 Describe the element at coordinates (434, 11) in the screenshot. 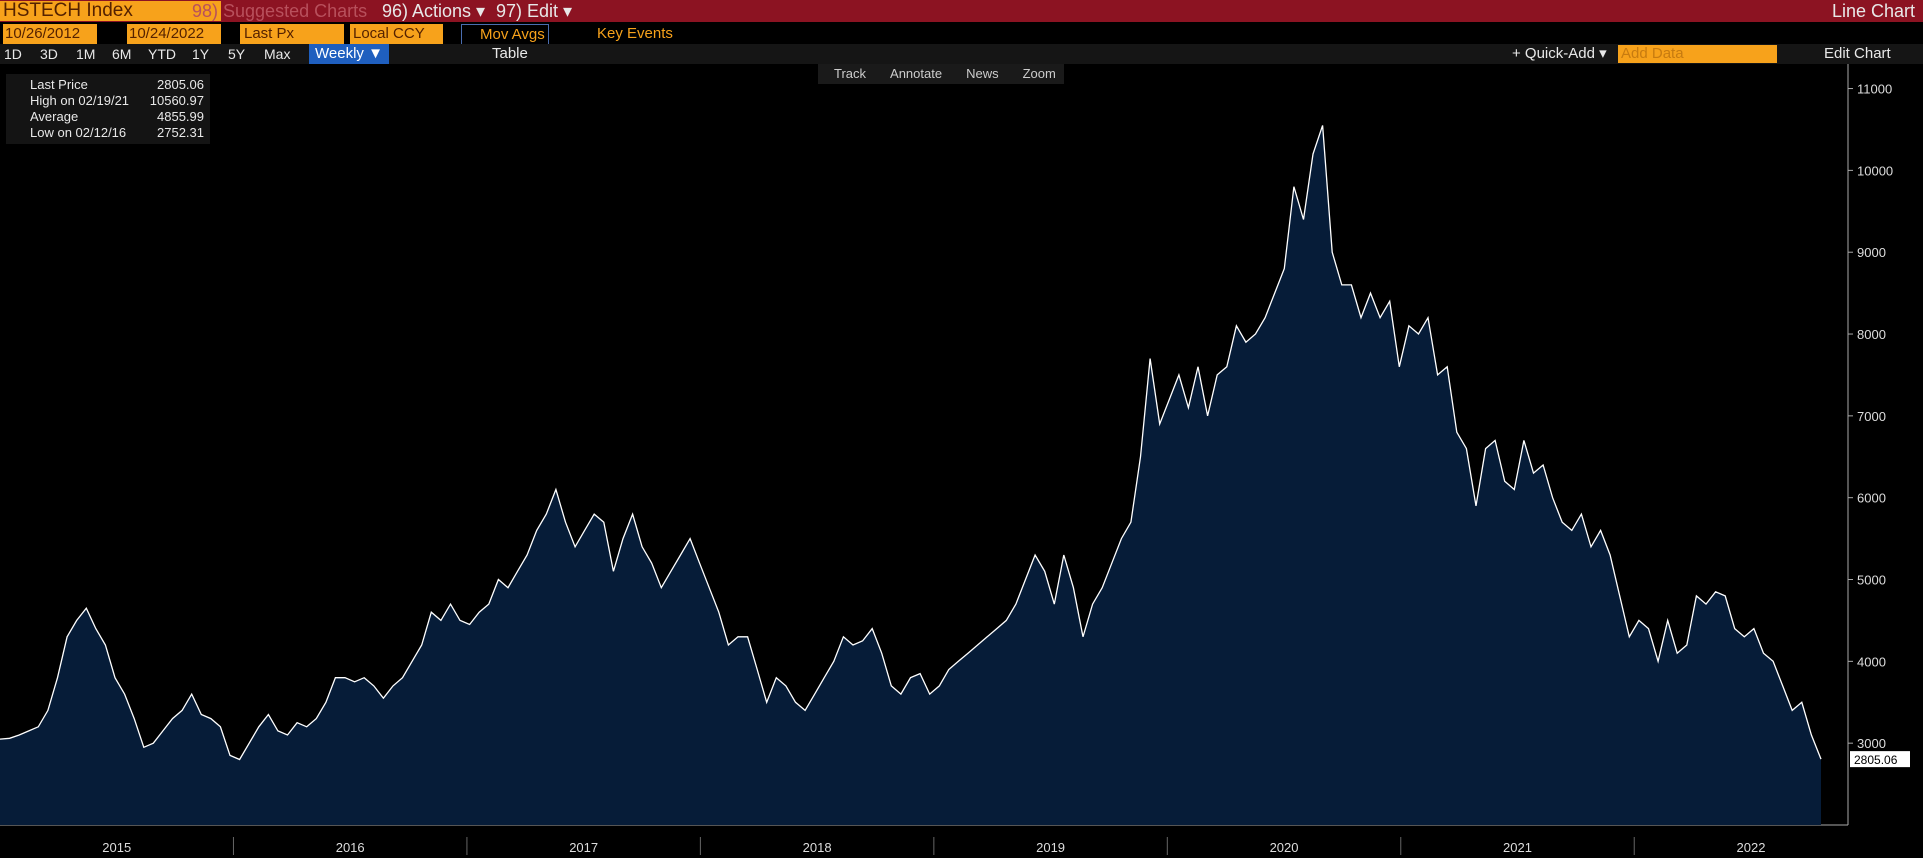

I see `actions-menu: 96) Actions ▾` at that location.